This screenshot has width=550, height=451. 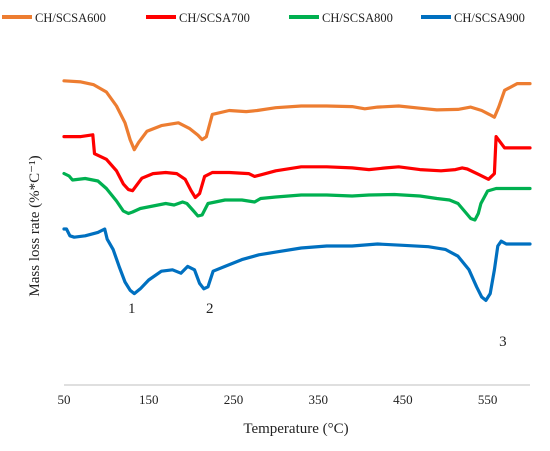 What do you see at coordinates (489, 18) in the screenshot?
I see `legend-label: CH/SCSA900` at bounding box center [489, 18].